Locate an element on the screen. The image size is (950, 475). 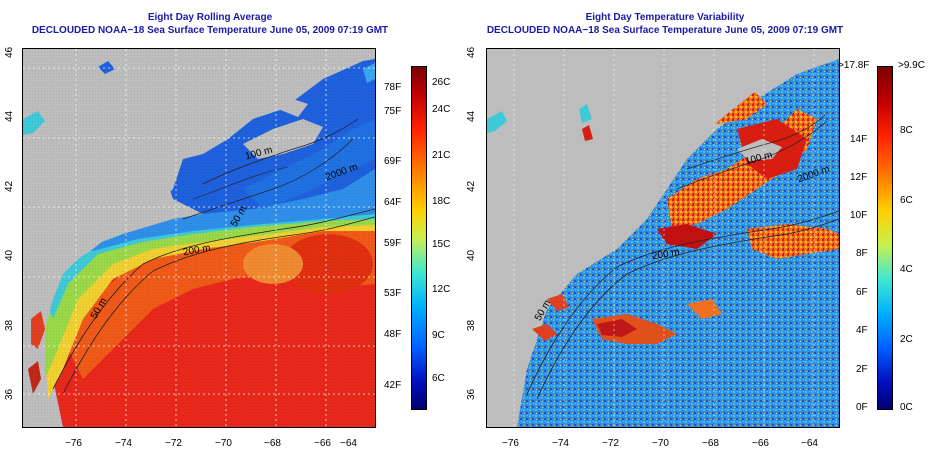
fahrenheit-tick: 4F is located at coordinates (862, 330).